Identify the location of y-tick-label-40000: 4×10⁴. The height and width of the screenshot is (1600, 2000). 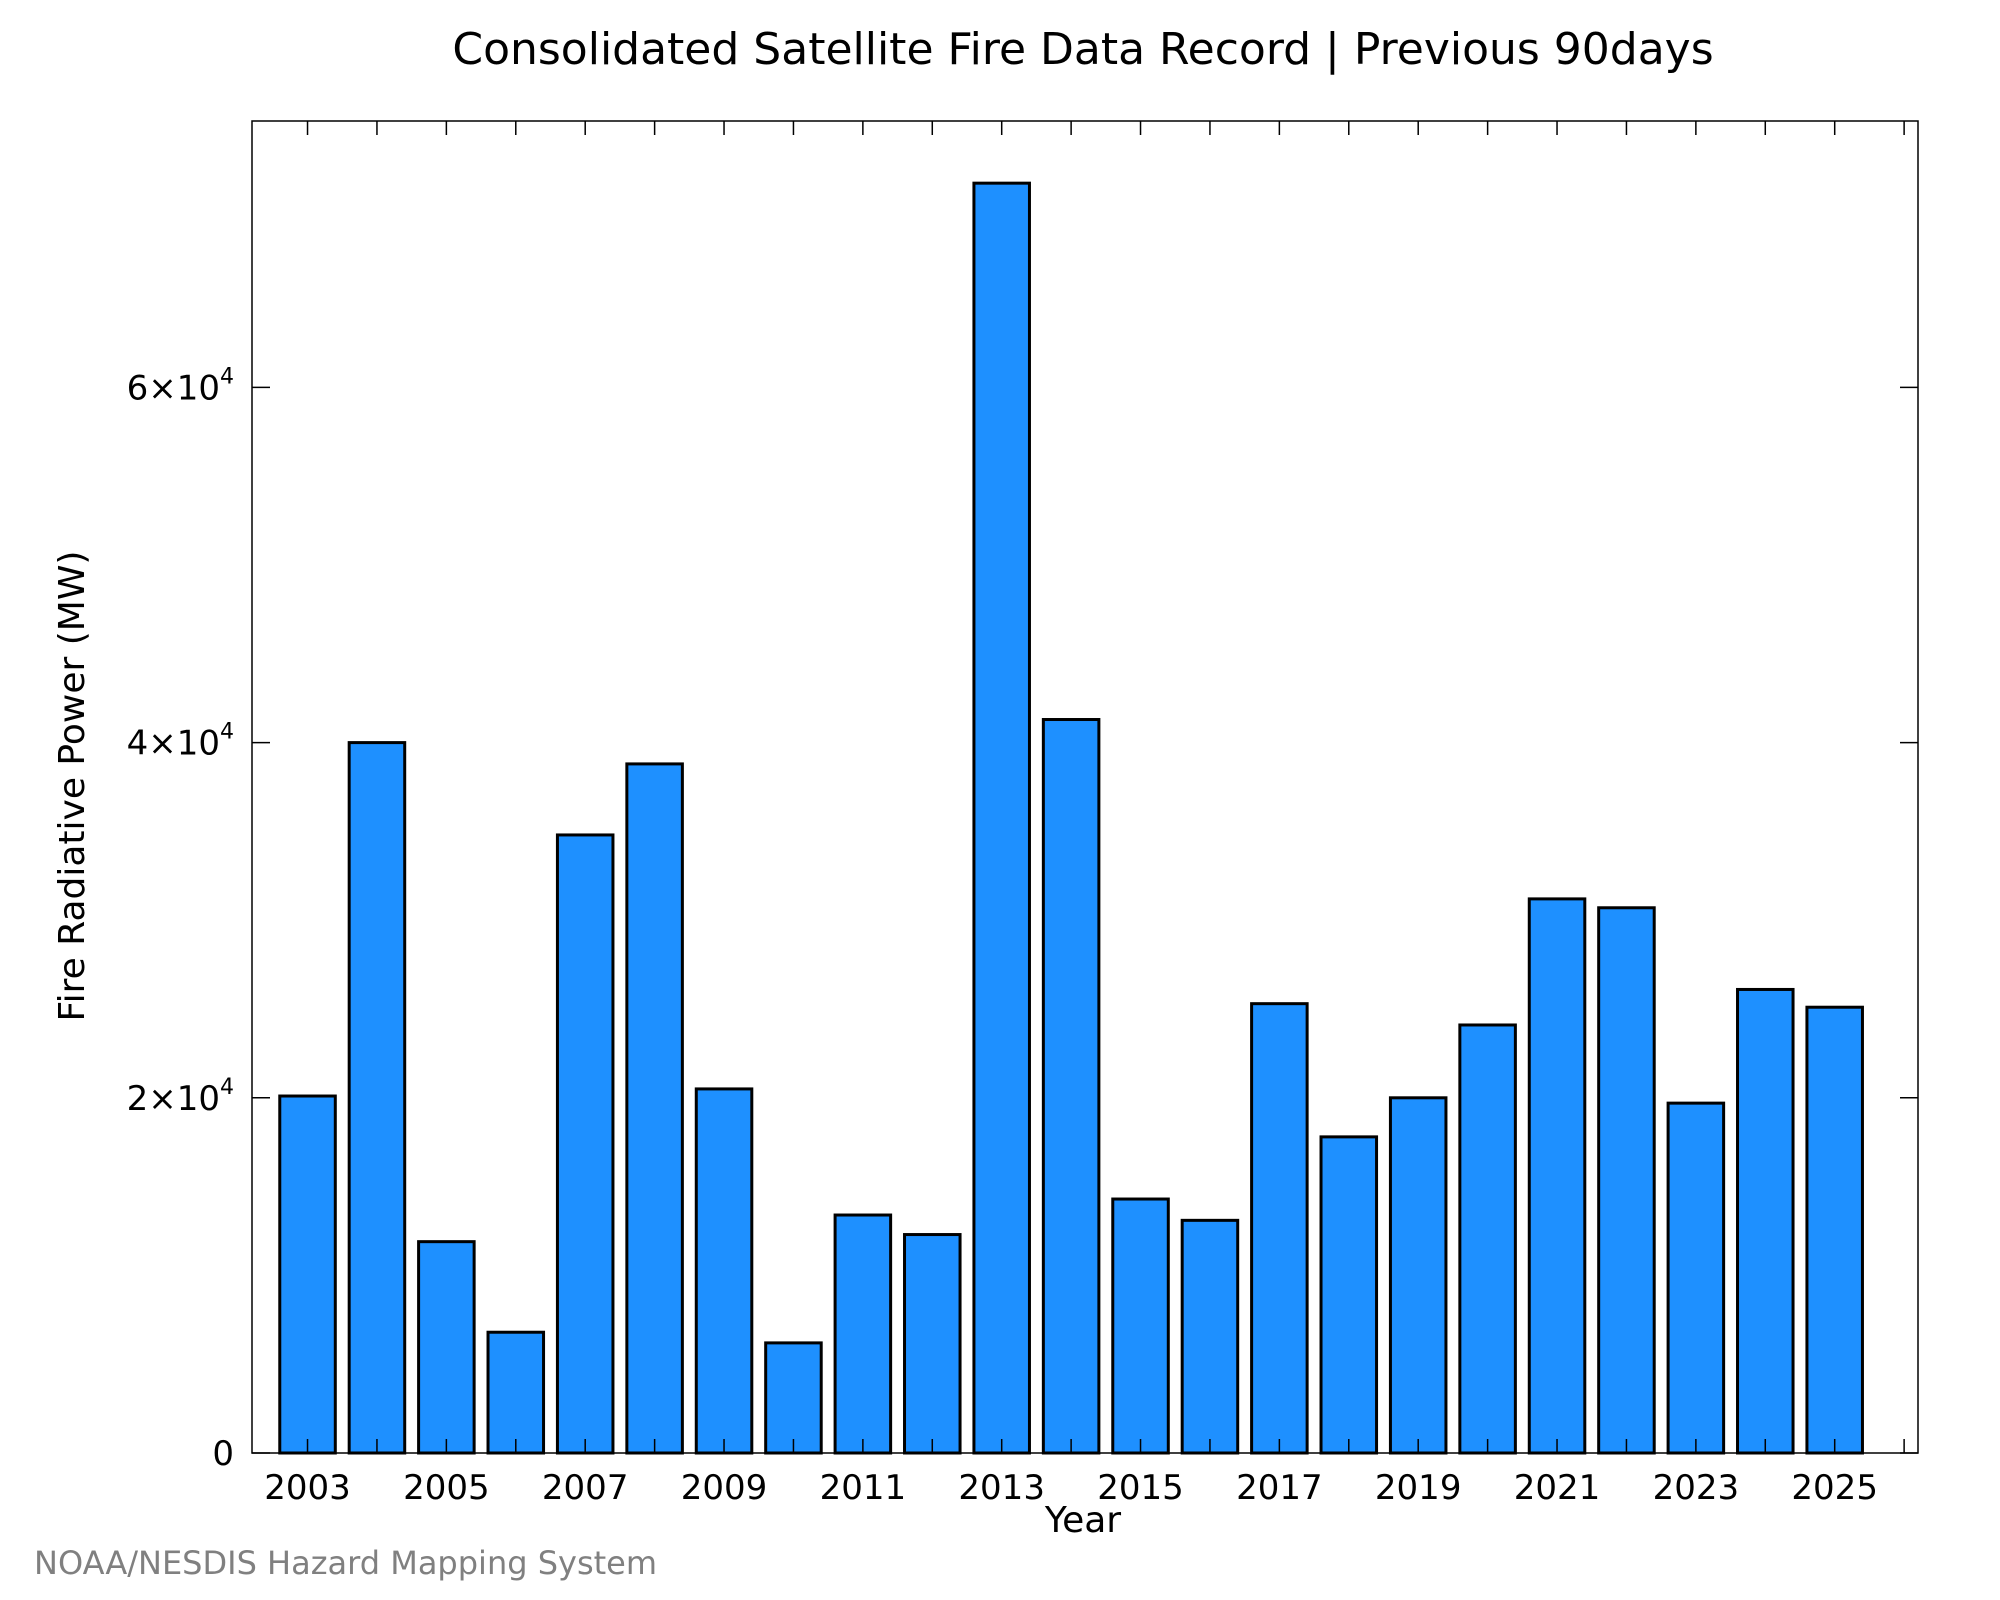
(180, 742).